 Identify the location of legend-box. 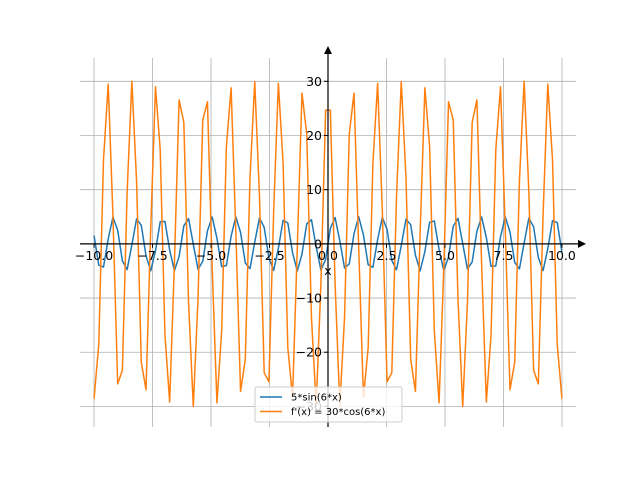
(328, 404).